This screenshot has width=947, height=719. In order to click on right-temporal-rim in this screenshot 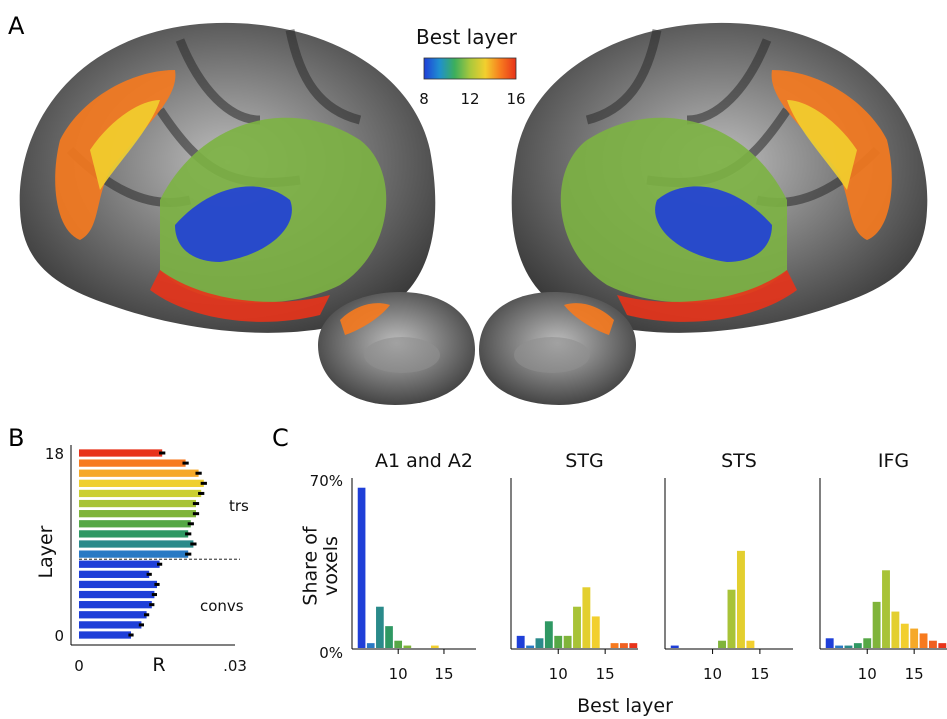, I will do `click(707, 296)`.